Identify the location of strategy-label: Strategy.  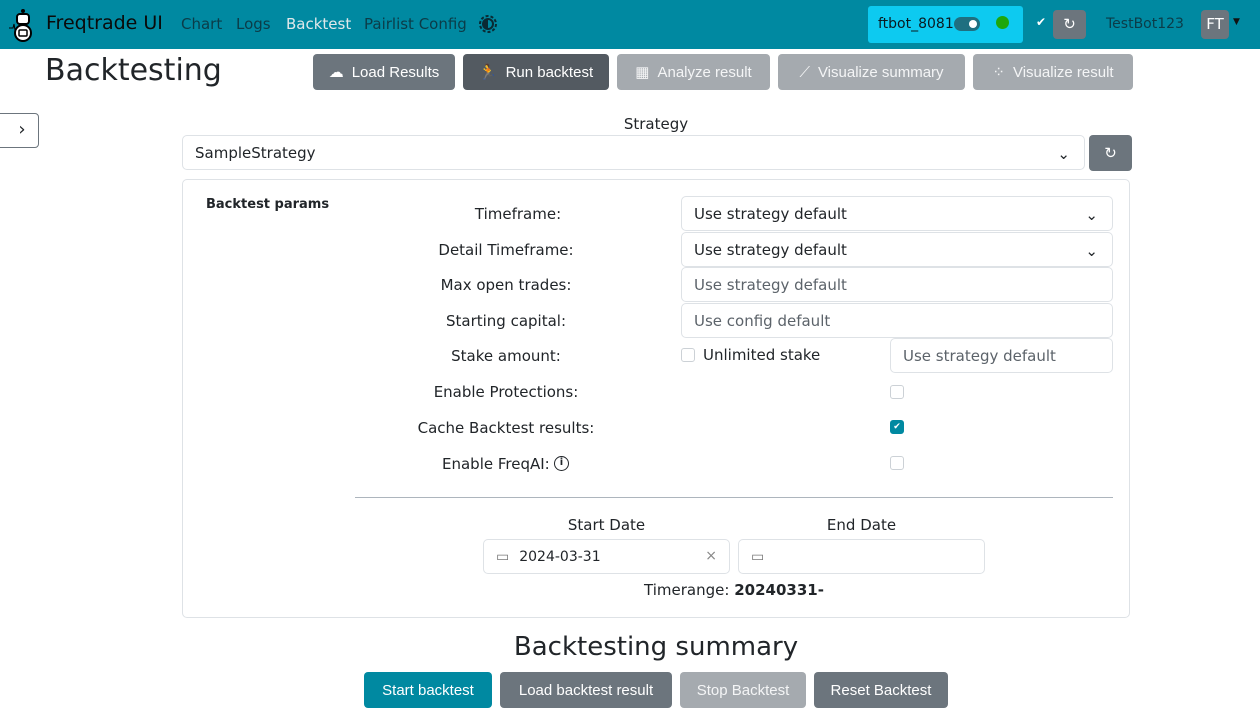
(656, 124).